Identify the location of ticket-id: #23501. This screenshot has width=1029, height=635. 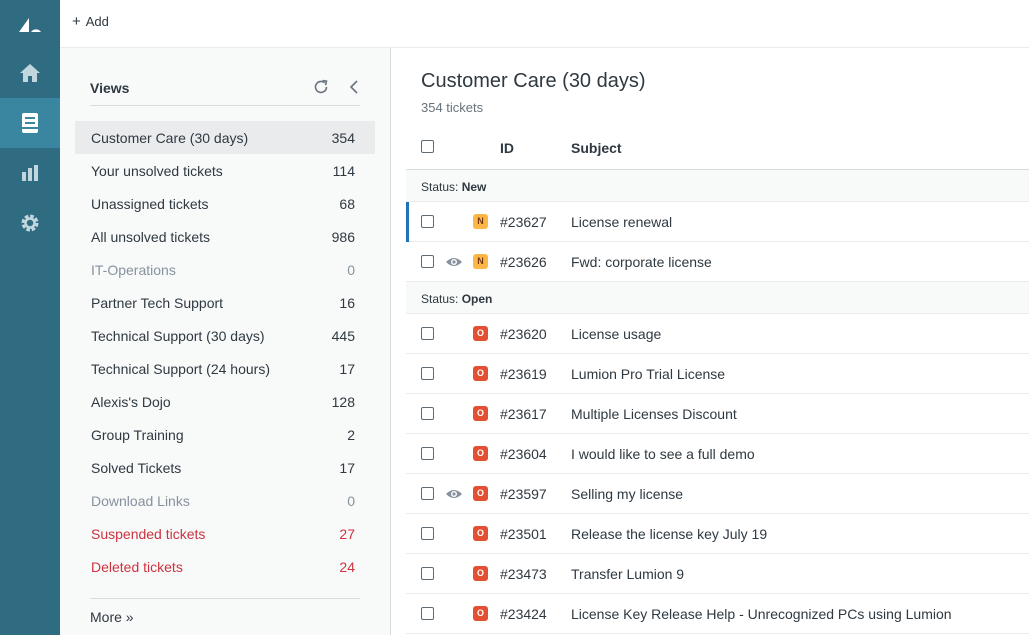
(523, 534).